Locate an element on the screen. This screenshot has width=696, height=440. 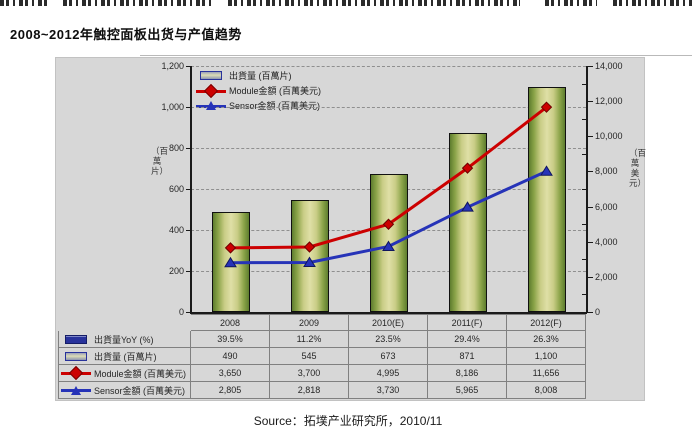
table-value-cell: 871 is located at coordinates (467, 356).